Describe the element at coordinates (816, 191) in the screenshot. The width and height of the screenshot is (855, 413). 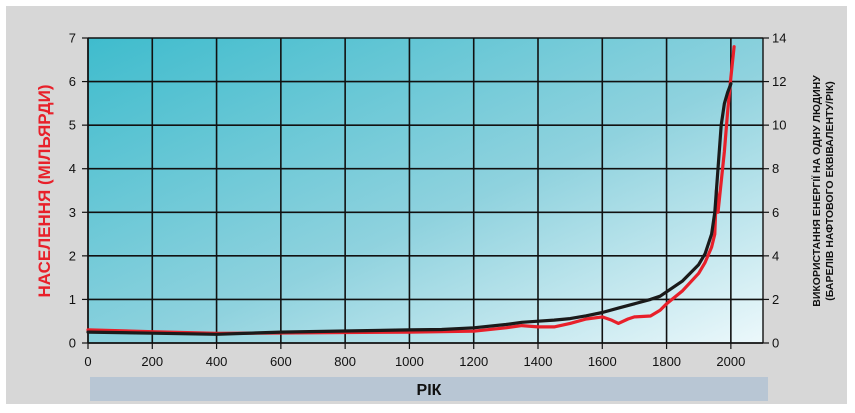
I see `y-axis-right-title-line1: ВИКОРИСТАННЯ ЕНЕРГІЇ НА ОДНУ ЛЮДИНУ` at that location.